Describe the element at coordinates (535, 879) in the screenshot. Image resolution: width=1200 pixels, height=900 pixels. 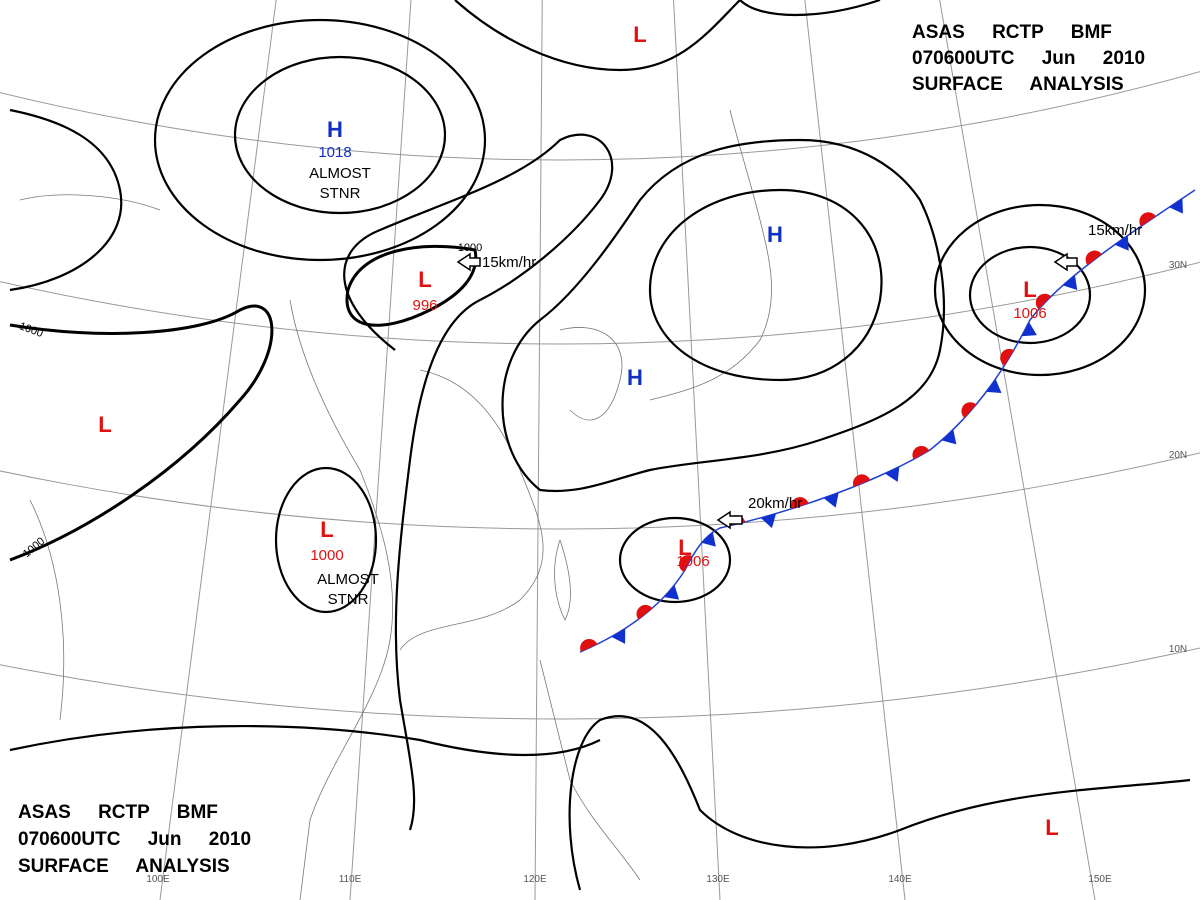
I see `longitude-label: 120E` at that location.